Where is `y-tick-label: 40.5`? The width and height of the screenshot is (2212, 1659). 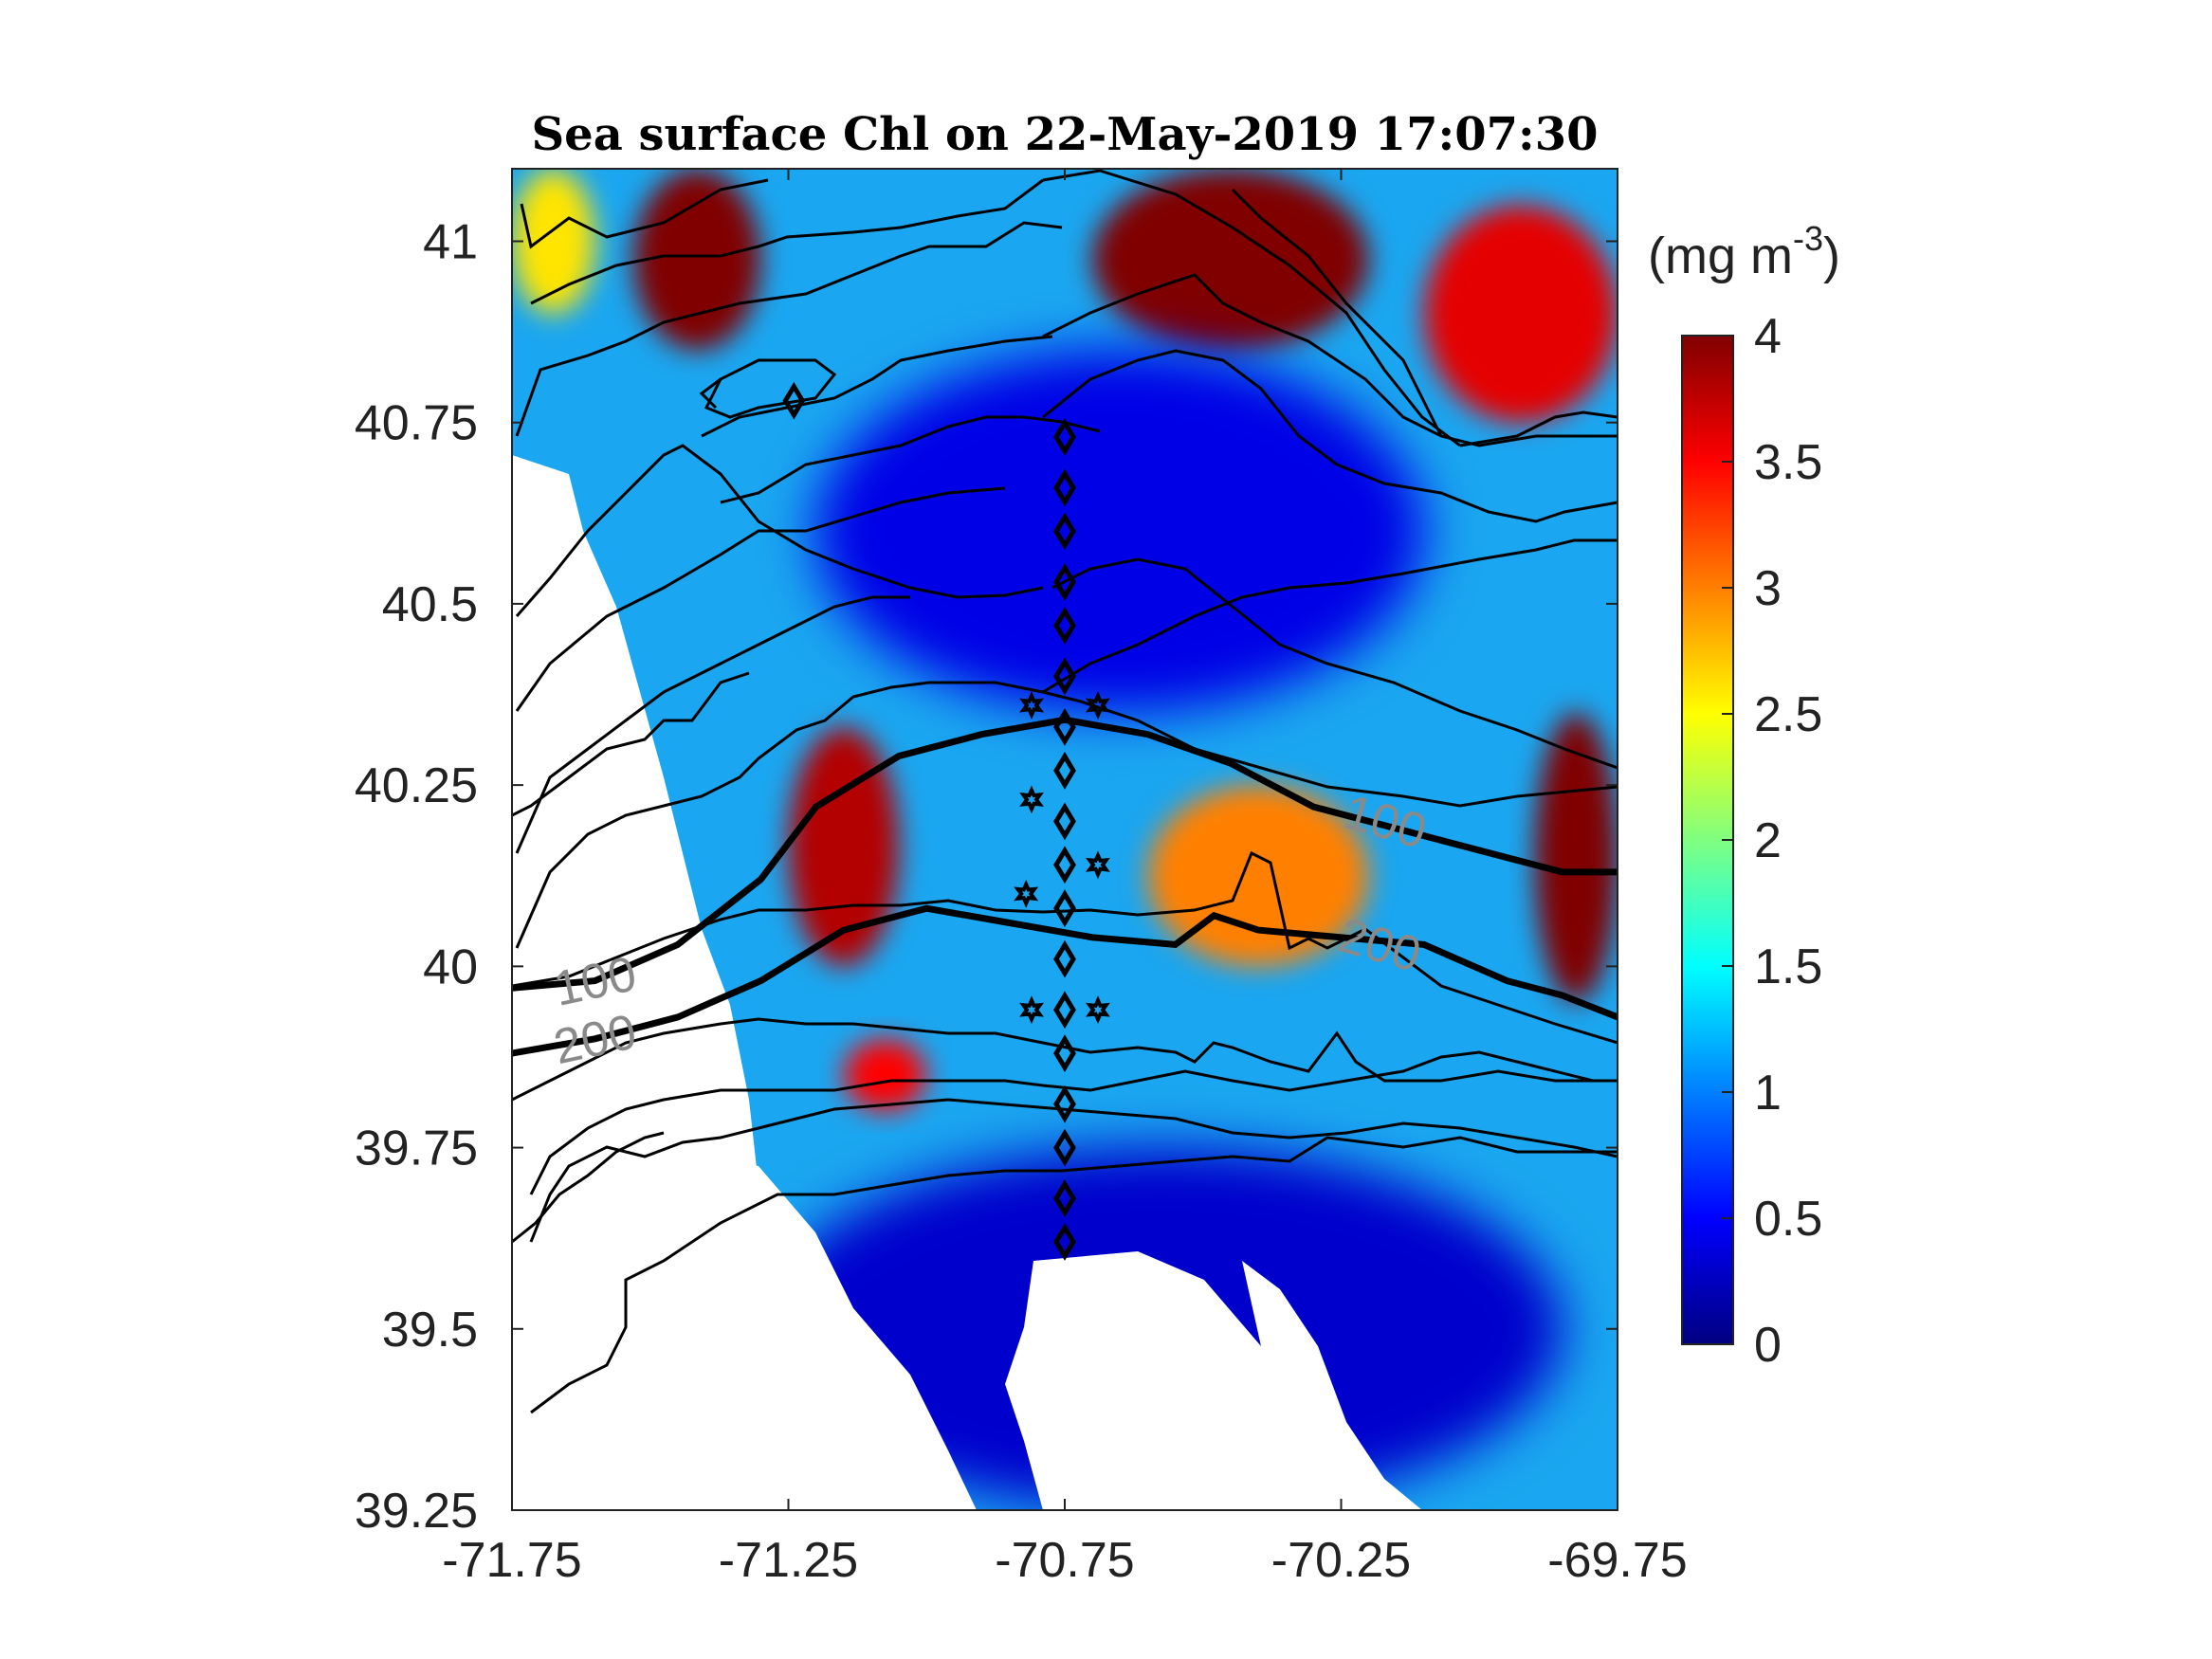 y-tick-label: 40.5 is located at coordinates (430, 604).